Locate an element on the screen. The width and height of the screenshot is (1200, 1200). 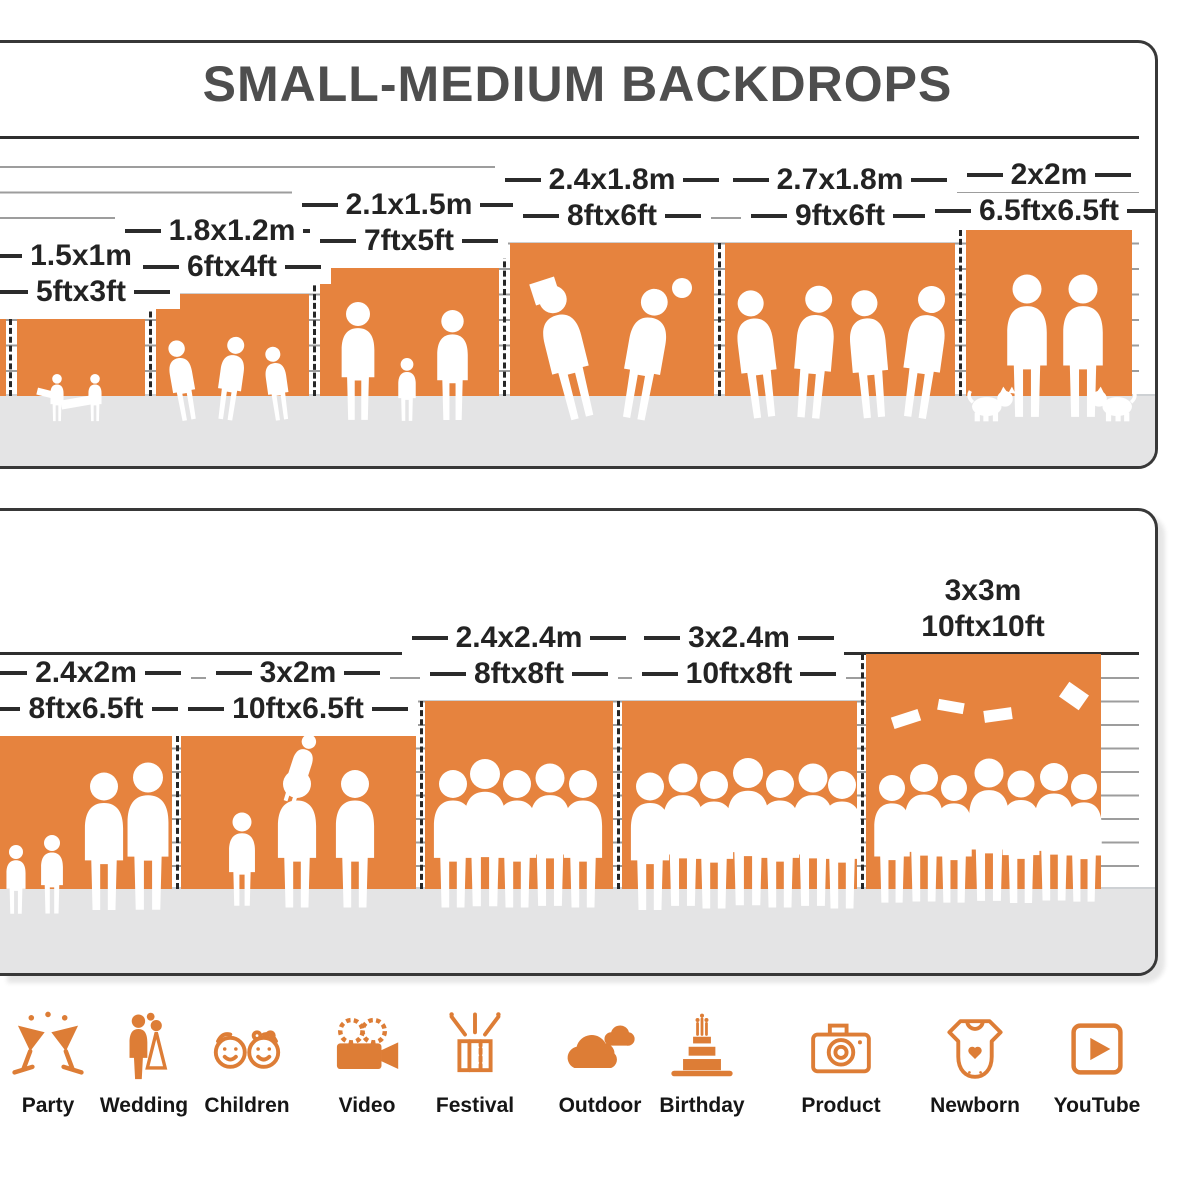
product-icon is located at coordinates (841, 1048).